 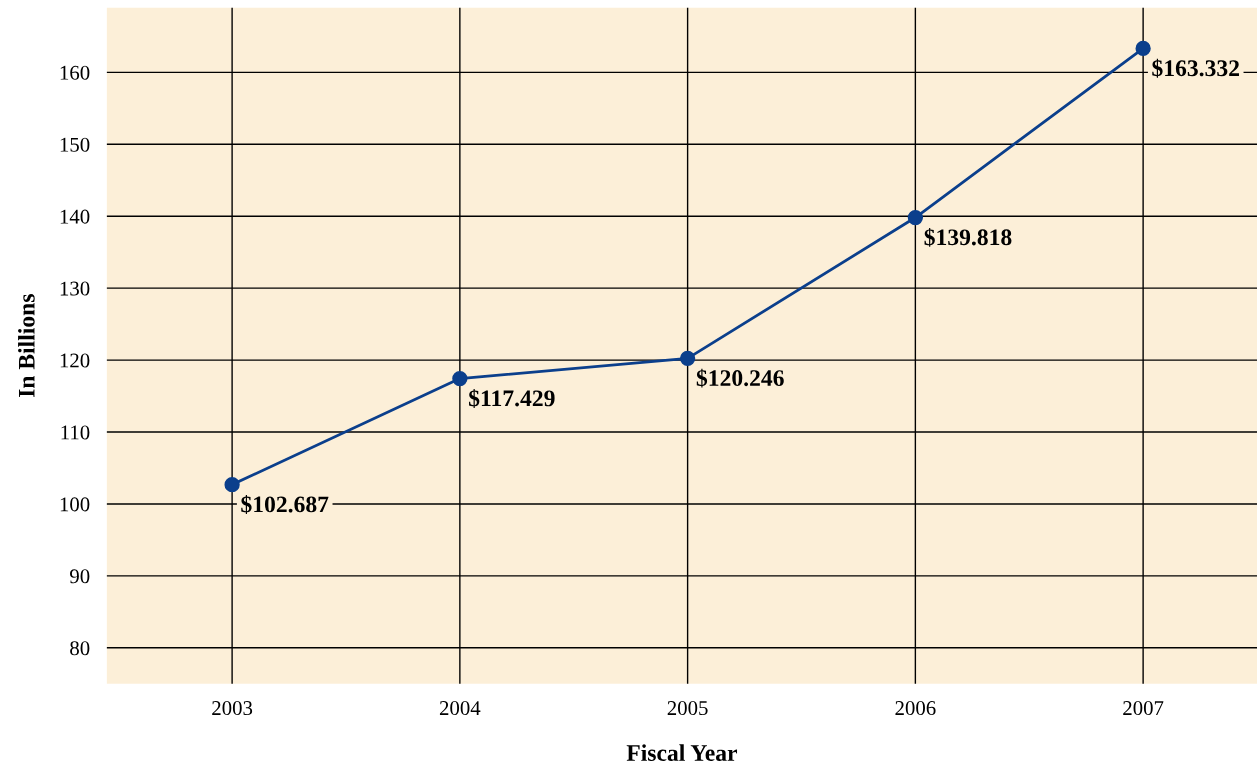 I want to click on data-label: $102.687, so click(x=285, y=504).